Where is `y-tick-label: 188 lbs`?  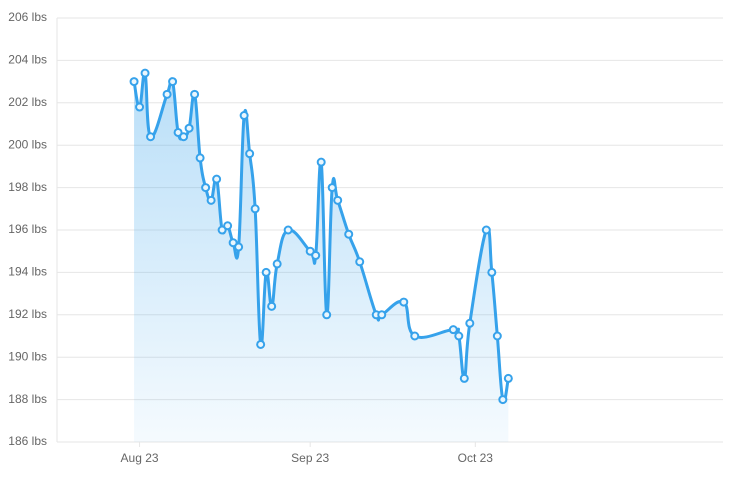 y-tick-label: 188 lbs is located at coordinates (27, 399).